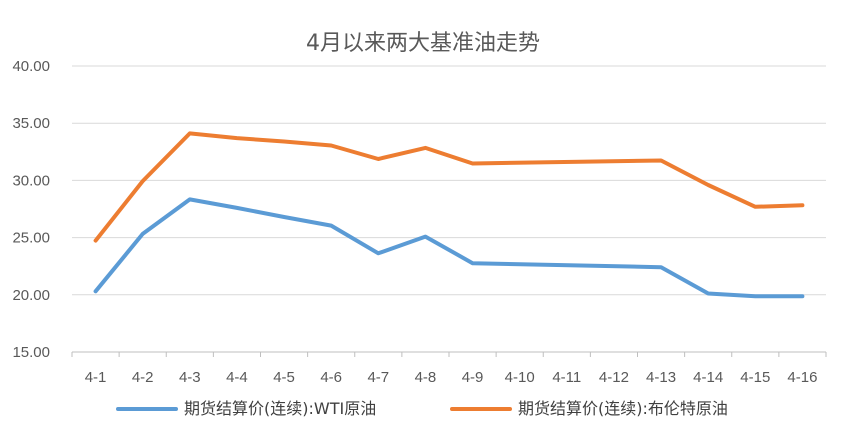 Image resolution: width=846 pixels, height=436 pixels. What do you see at coordinates (802, 377) in the screenshot?
I see `x-tick-label: 4-16` at bounding box center [802, 377].